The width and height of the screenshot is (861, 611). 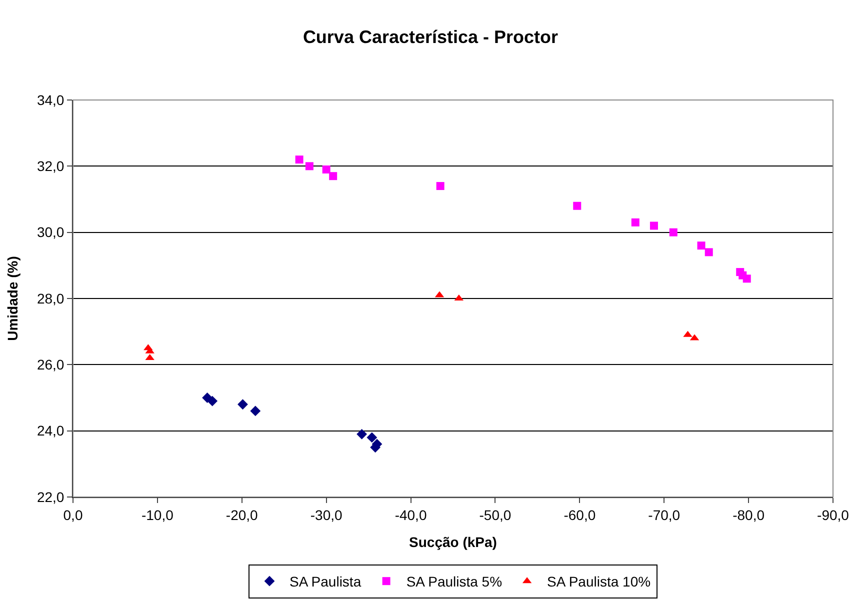 What do you see at coordinates (73, 514) in the screenshot?
I see `x-tick-label: 0,0` at bounding box center [73, 514].